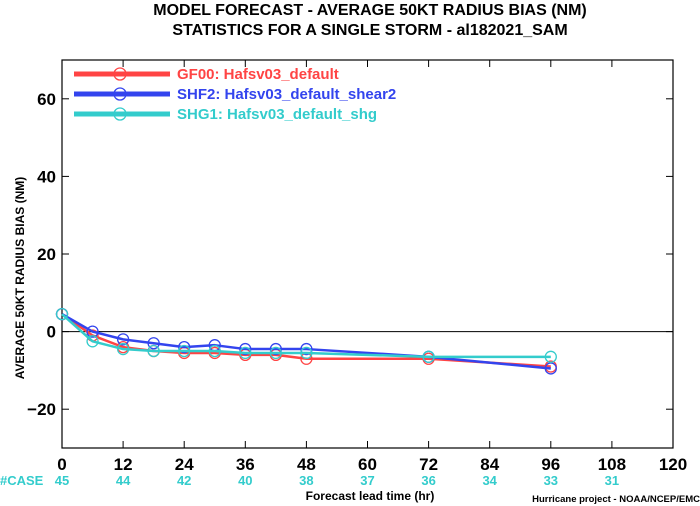 The width and height of the screenshot is (700, 506). I want to click on case-count: 40, so click(245, 480).